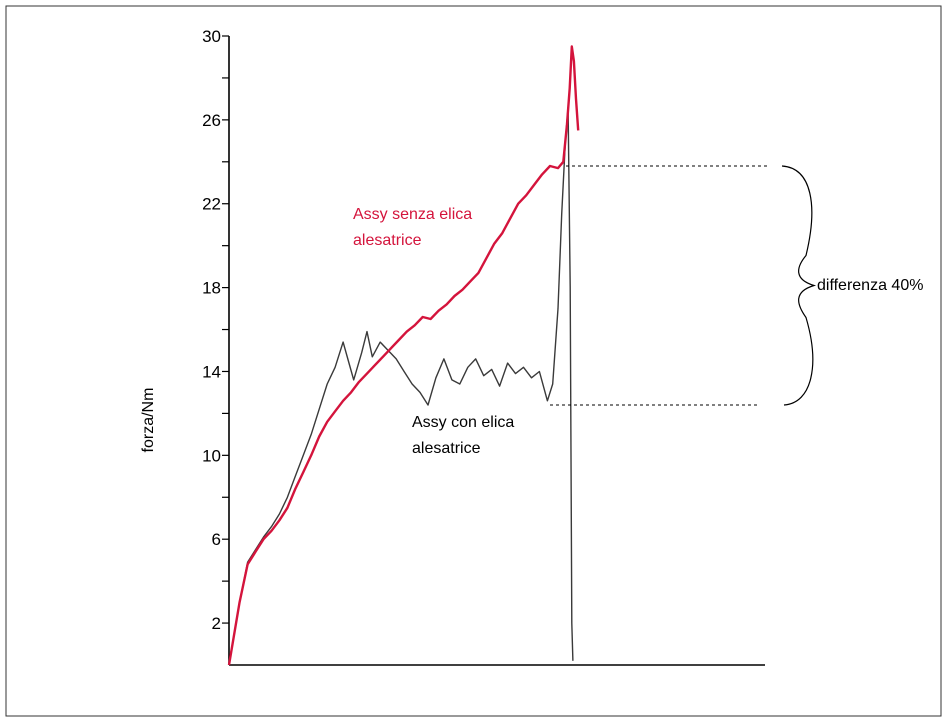  Describe the element at coordinates (216, 539) in the screenshot. I see `y-tick-label: 6` at that location.